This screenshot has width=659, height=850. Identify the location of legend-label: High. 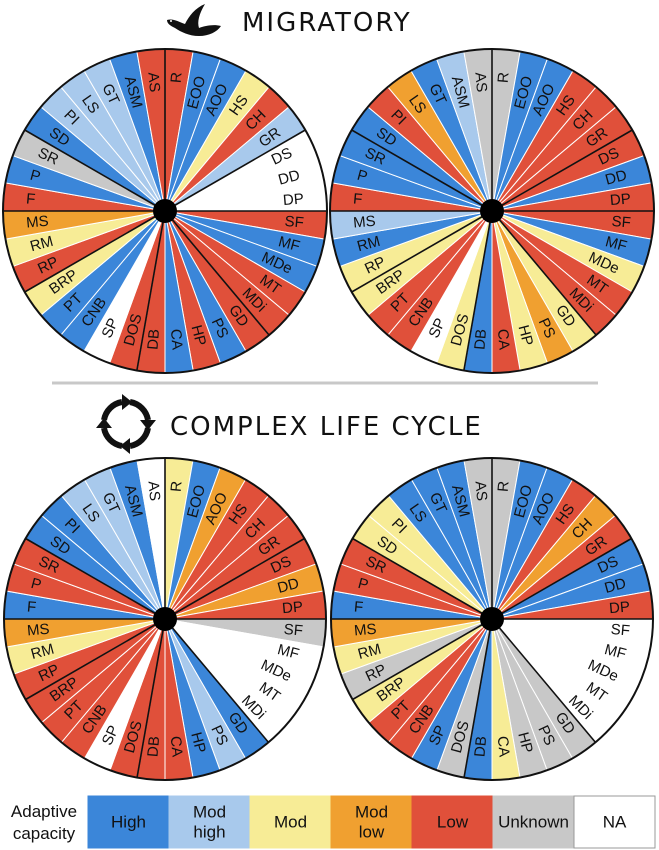
(128, 822).